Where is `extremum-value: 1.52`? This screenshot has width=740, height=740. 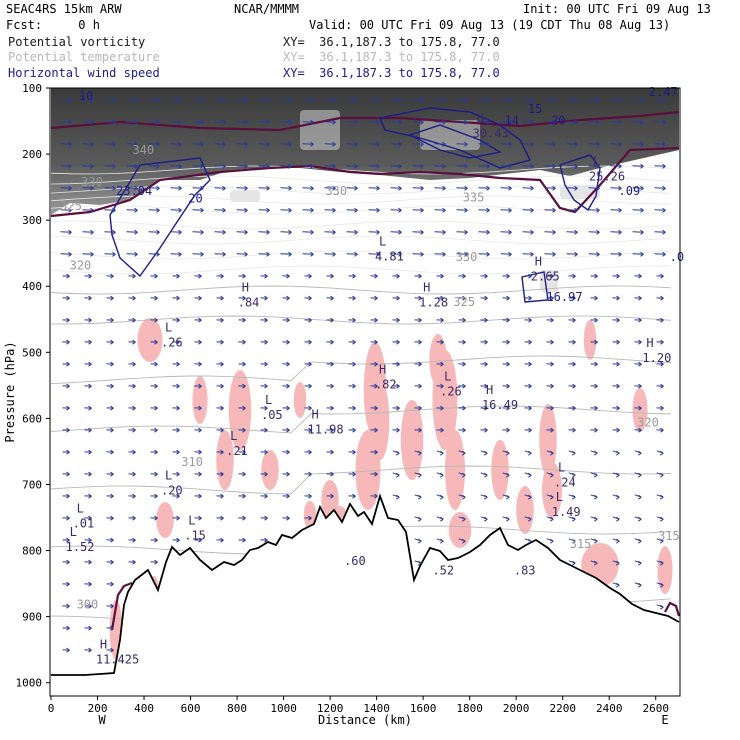 extremum-value: 1.52 is located at coordinates (80, 547).